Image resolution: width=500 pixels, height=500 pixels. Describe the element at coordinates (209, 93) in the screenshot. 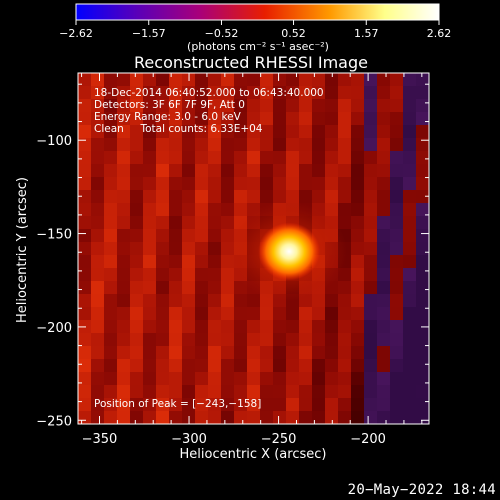

I see `annotation-line: 18-Dec-2014 06:40:52.000 to 06:43:40.000` at that location.